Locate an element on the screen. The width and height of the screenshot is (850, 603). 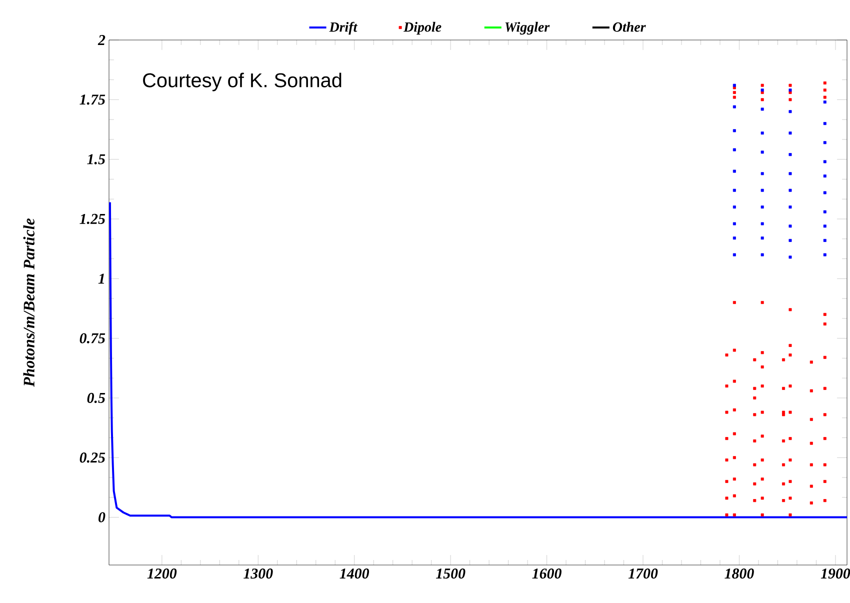
x-tick-label: 1500 is located at coordinates (451, 573).